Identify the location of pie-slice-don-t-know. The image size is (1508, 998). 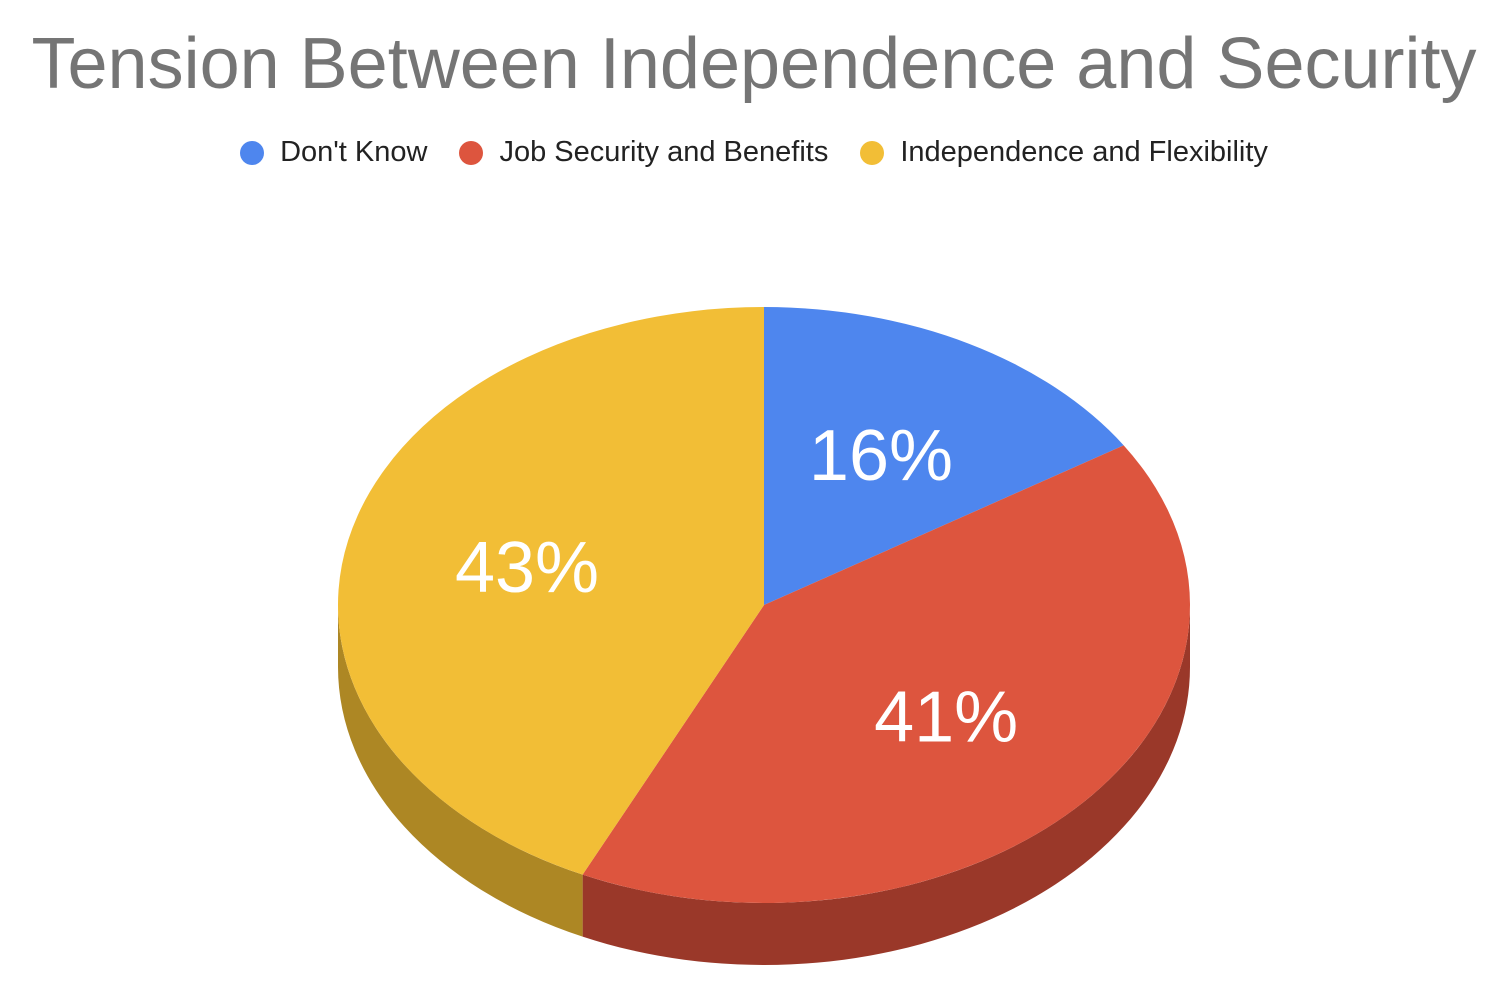
(944, 456).